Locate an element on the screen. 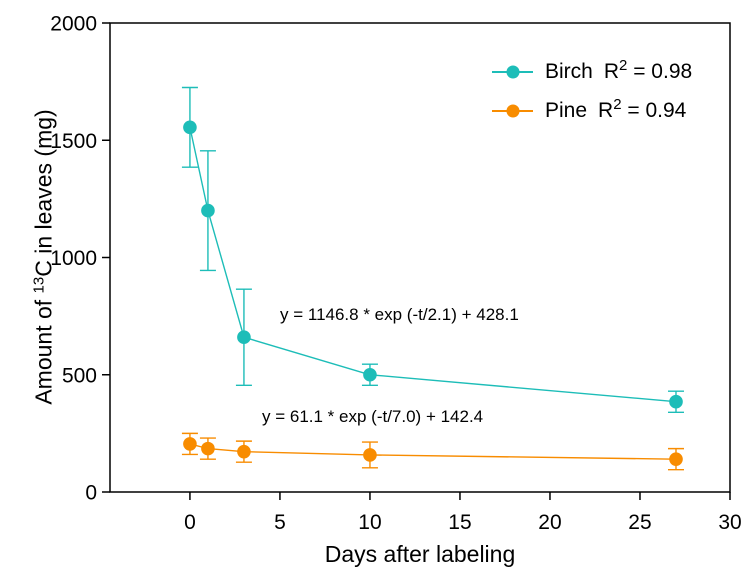 This screenshot has width=750, height=576. y-tick-label: 0 is located at coordinates (91, 493).